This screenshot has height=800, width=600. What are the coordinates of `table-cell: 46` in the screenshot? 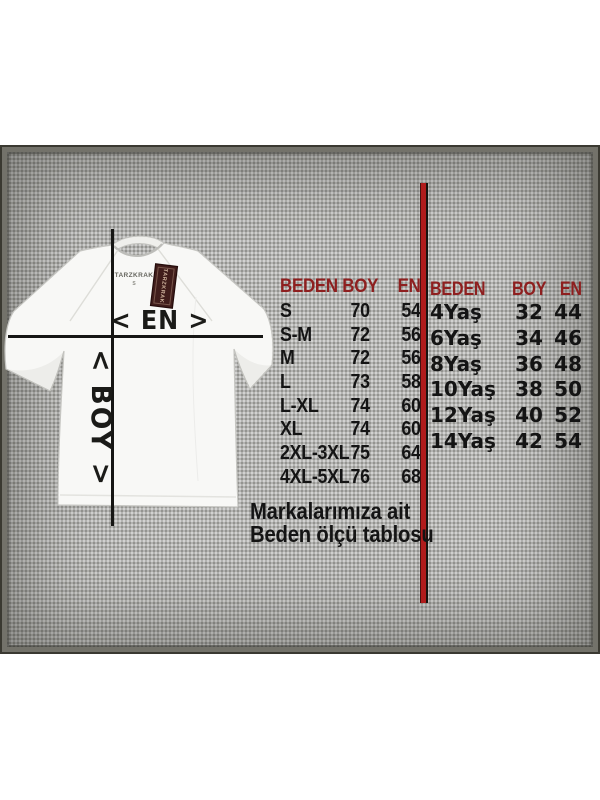 It's located at (568, 337).